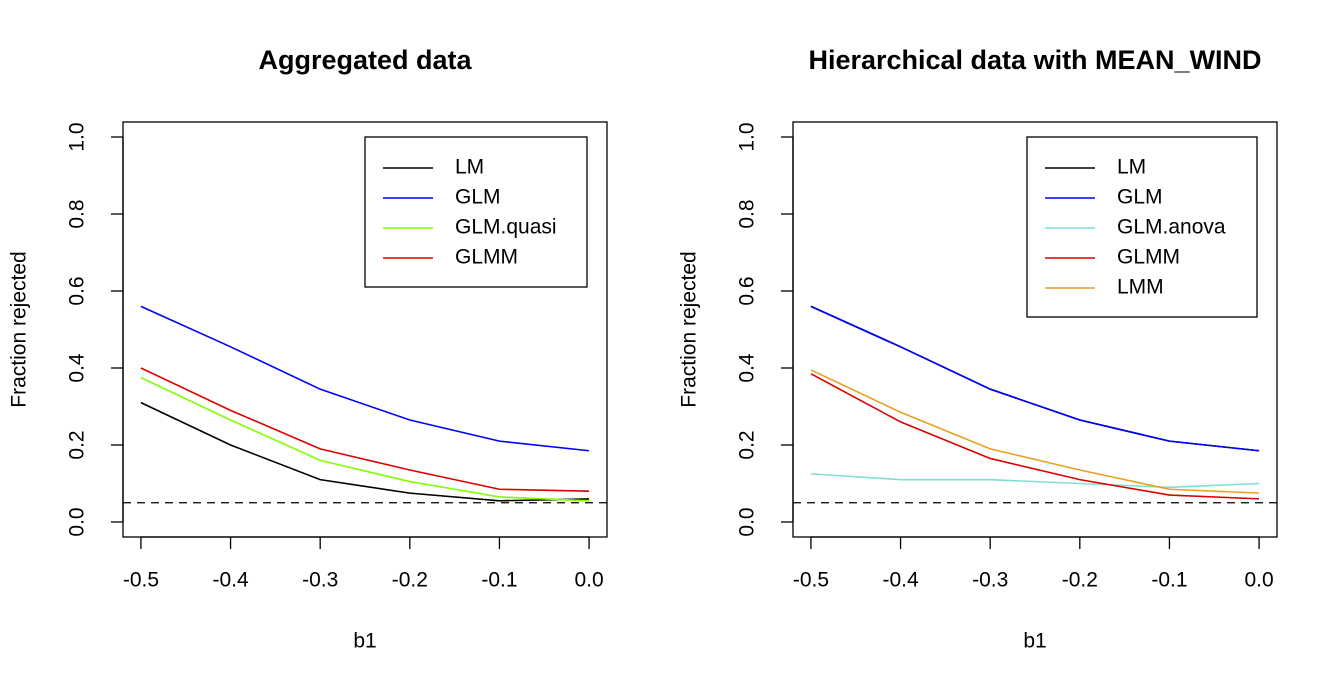 The image size is (1341, 690). I want to click on chart-title: Hierarchical data with MEAN_WIND, so click(1034, 60).